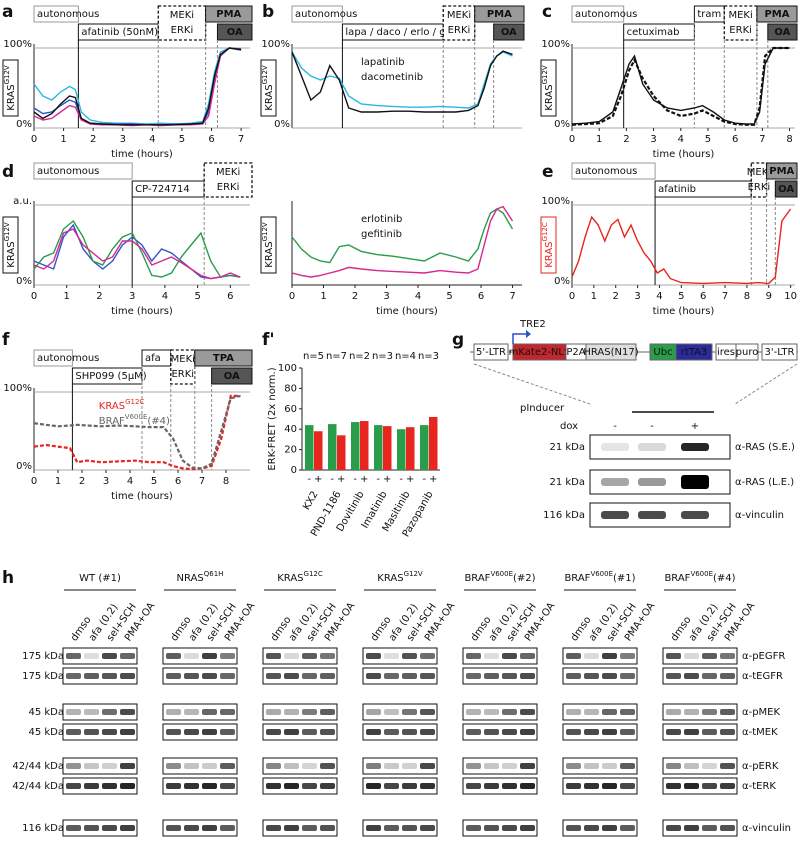 The image size is (800, 850). Describe the element at coordinates (499, 14) in the screenshot. I see `treatment-label: PMA` at that location.